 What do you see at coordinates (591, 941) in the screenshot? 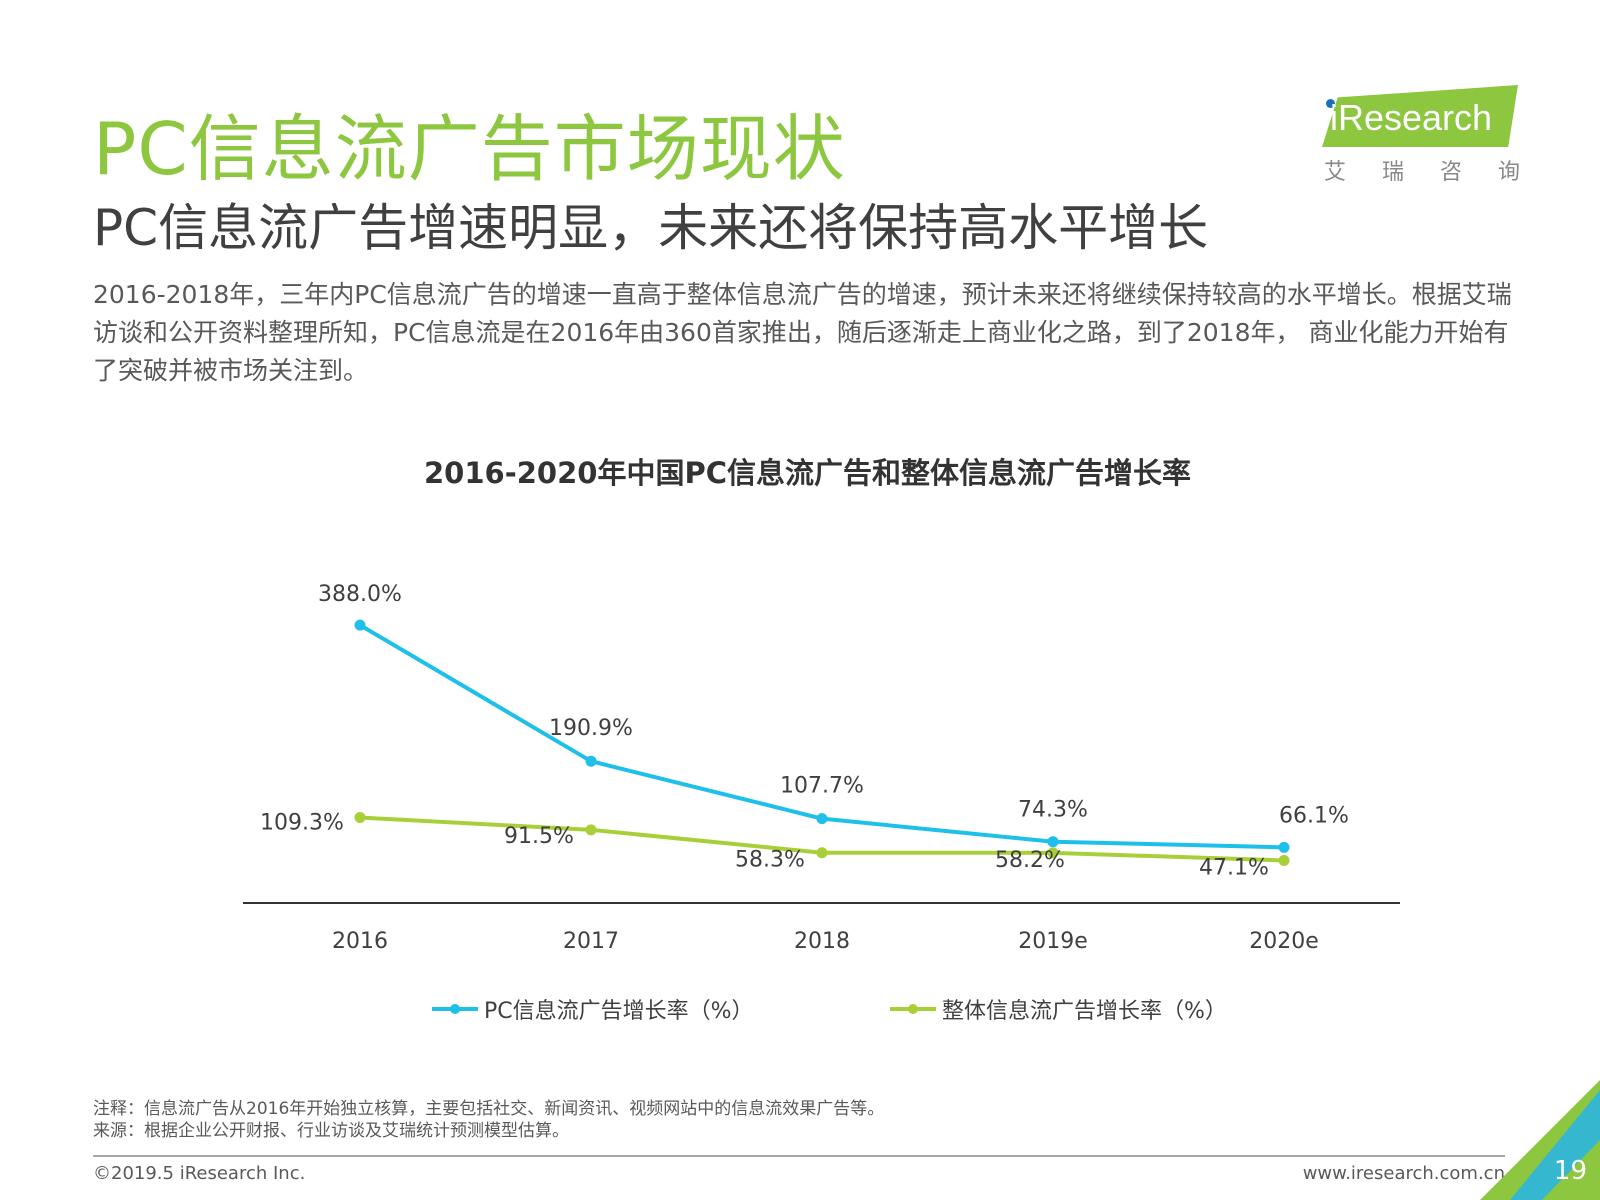
I see `x-tick-label: 2017` at bounding box center [591, 941].